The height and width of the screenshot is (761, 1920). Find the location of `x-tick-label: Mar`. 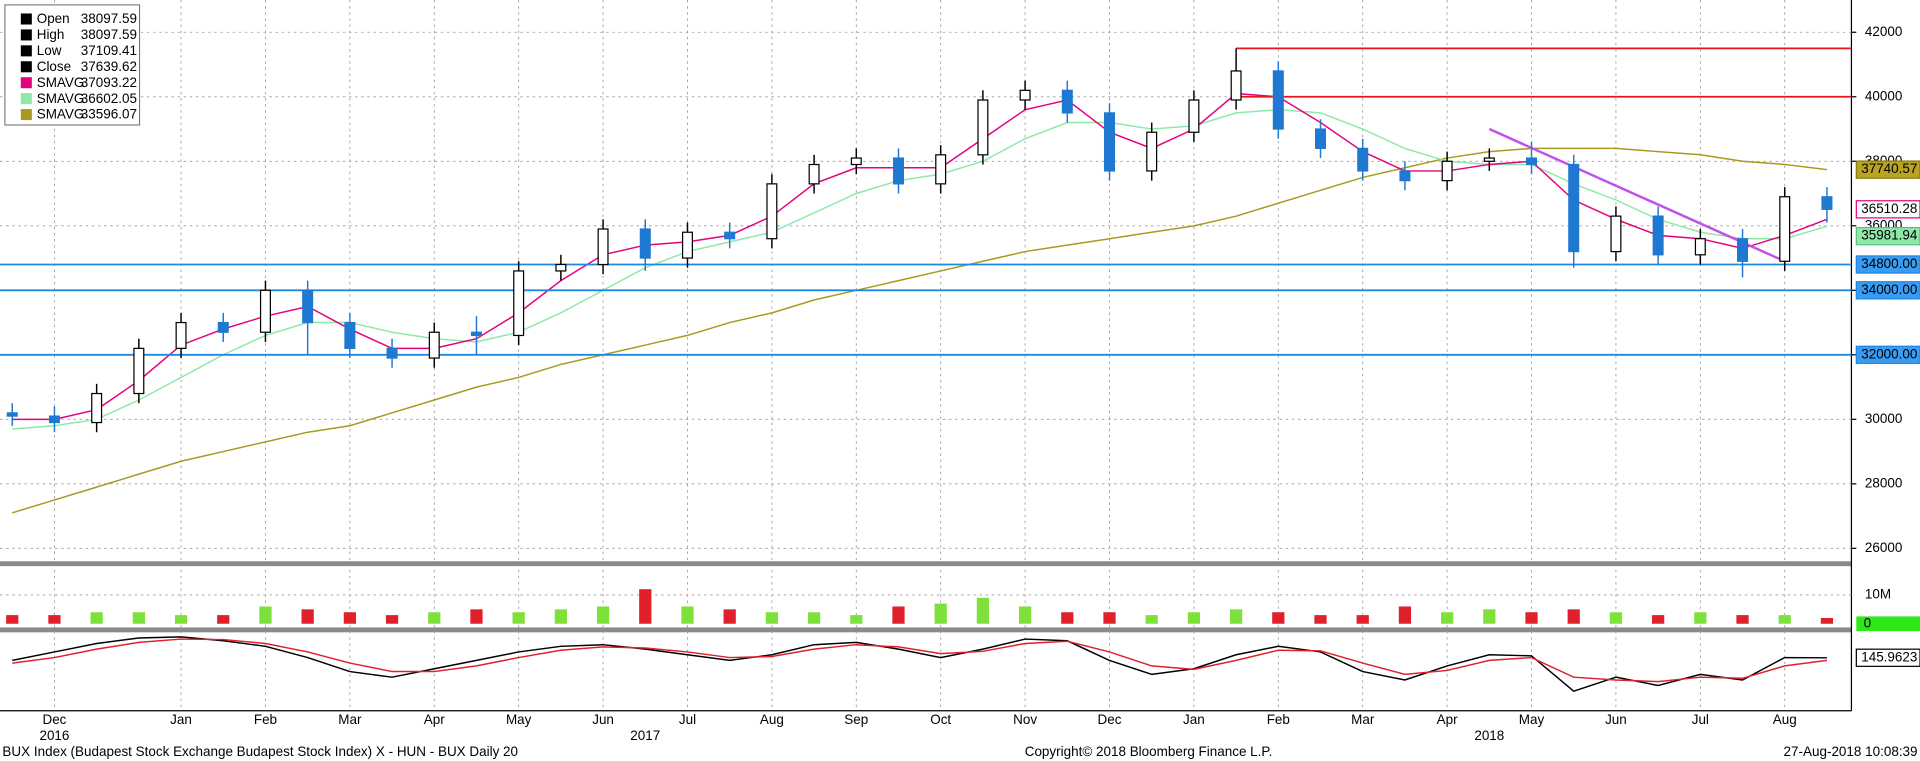

x-tick-label: Mar is located at coordinates (350, 719).